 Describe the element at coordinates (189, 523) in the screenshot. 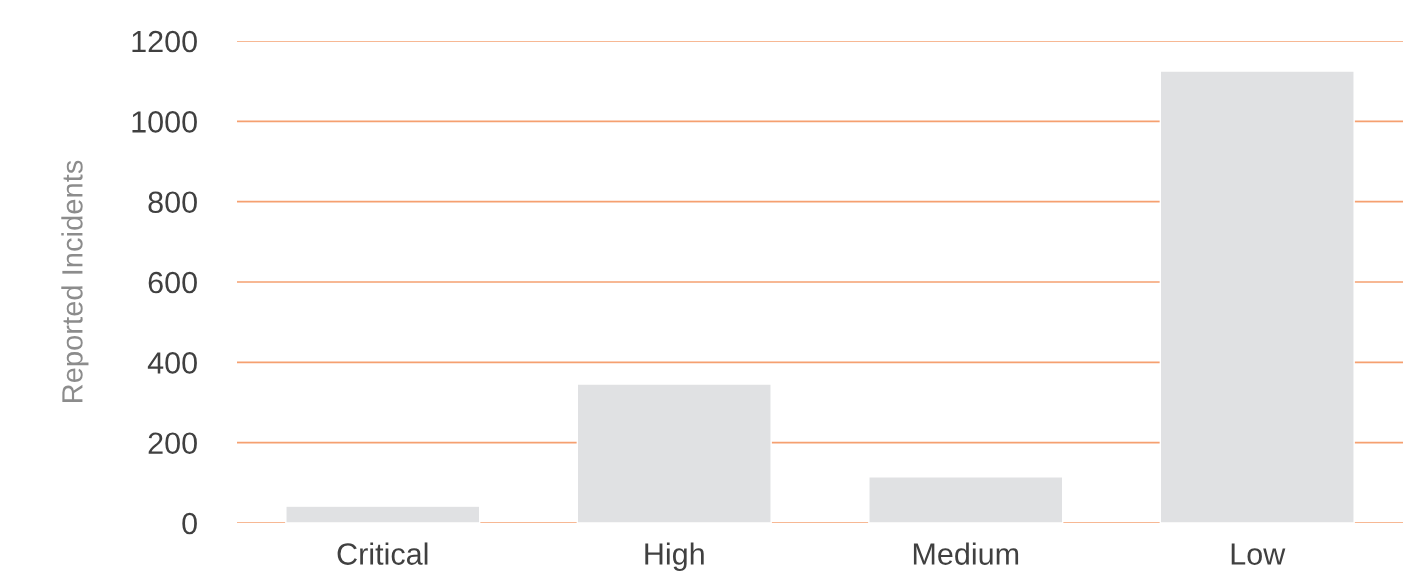

I see `y-tick-label: 0` at that location.